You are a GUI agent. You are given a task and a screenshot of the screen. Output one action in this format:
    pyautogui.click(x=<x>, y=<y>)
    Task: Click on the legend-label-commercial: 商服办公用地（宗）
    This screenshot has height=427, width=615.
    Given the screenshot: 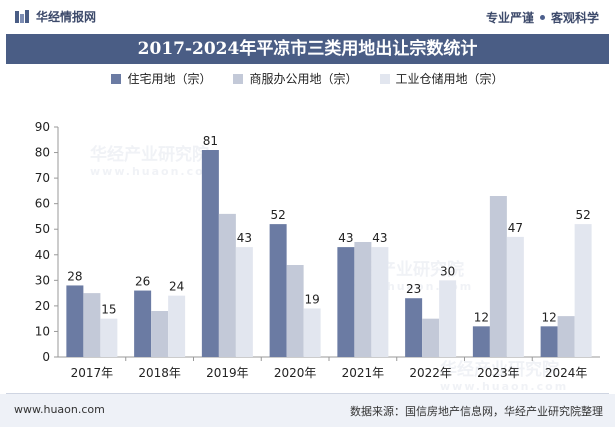 What is the action you would take?
    pyautogui.click(x=303, y=79)
    